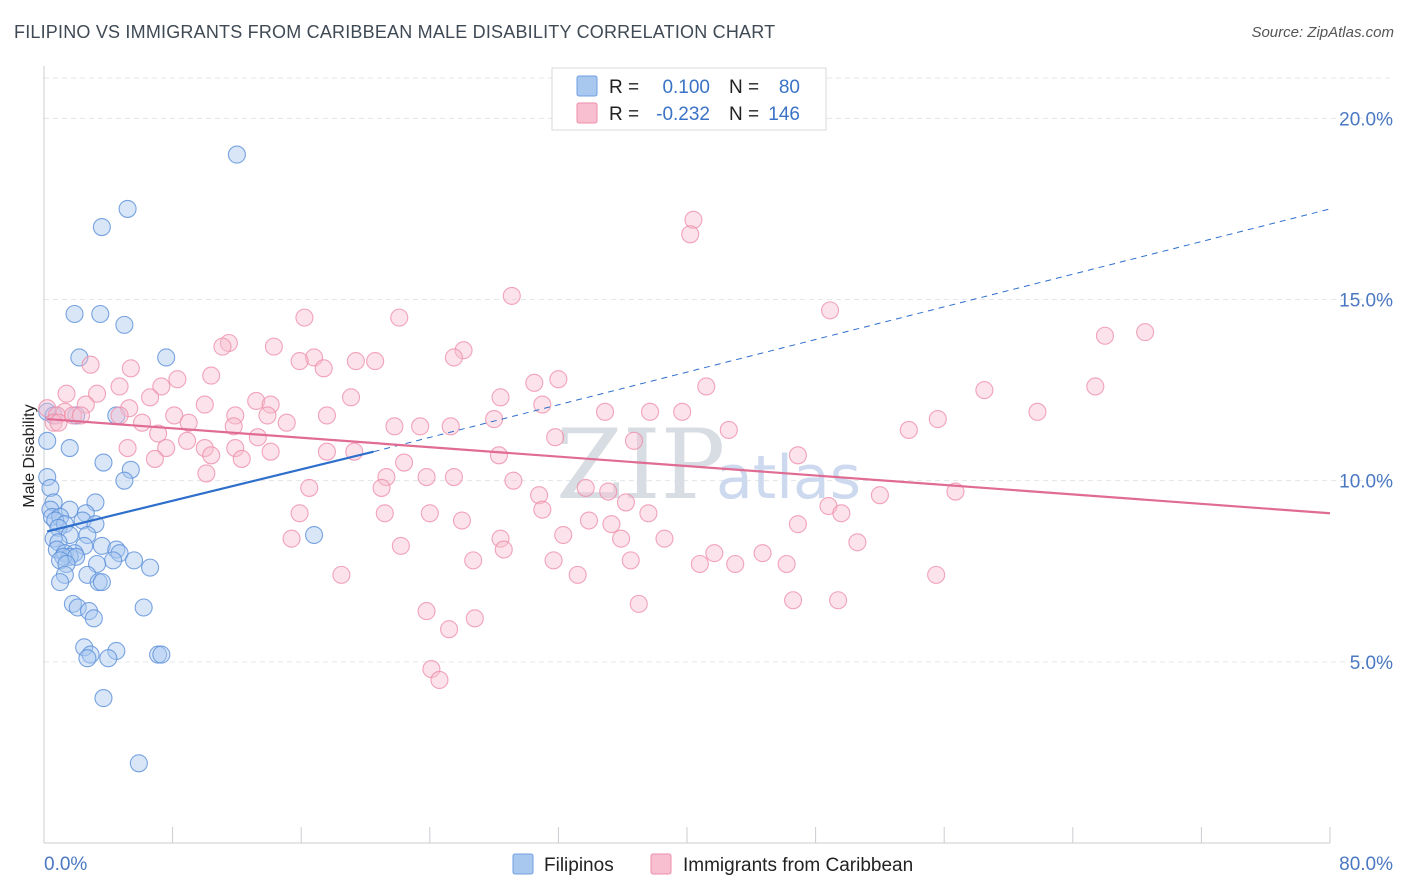 The height and width of the screenshot is (892, 1406). What do you see at coordinates (1322, 32) in the screenshot?
I see `source-credit: Source: ZipAtlas.com` at bounding box center [1322, 32].